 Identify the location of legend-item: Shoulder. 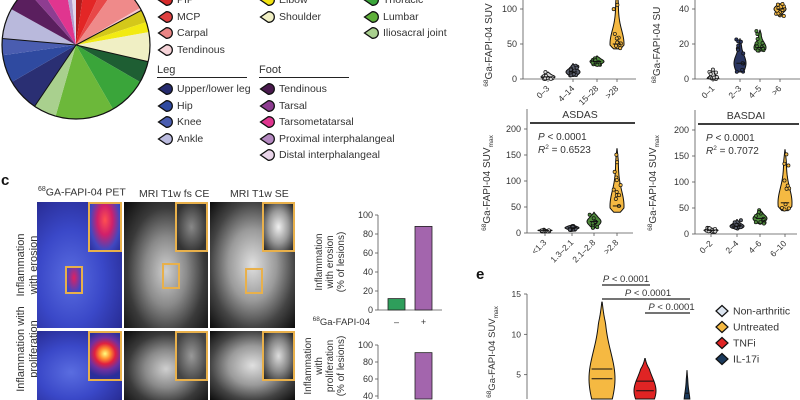
(290, 17).